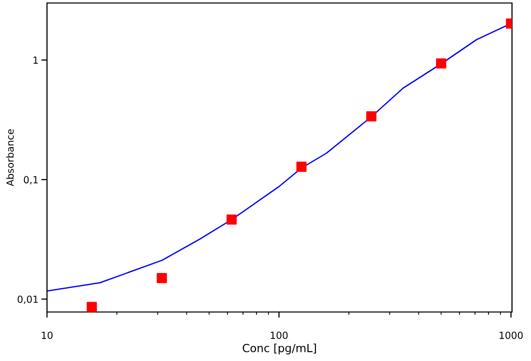  Describe the element at coordinates (28, 300) in the screenshot. I see `y-tick-label: 0,01` at that location.